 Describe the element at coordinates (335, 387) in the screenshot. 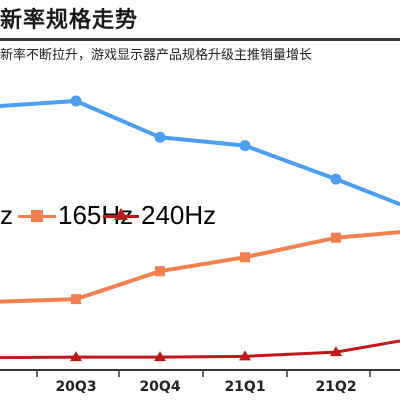

I see `x-tick-label: 21Q2` at that location.